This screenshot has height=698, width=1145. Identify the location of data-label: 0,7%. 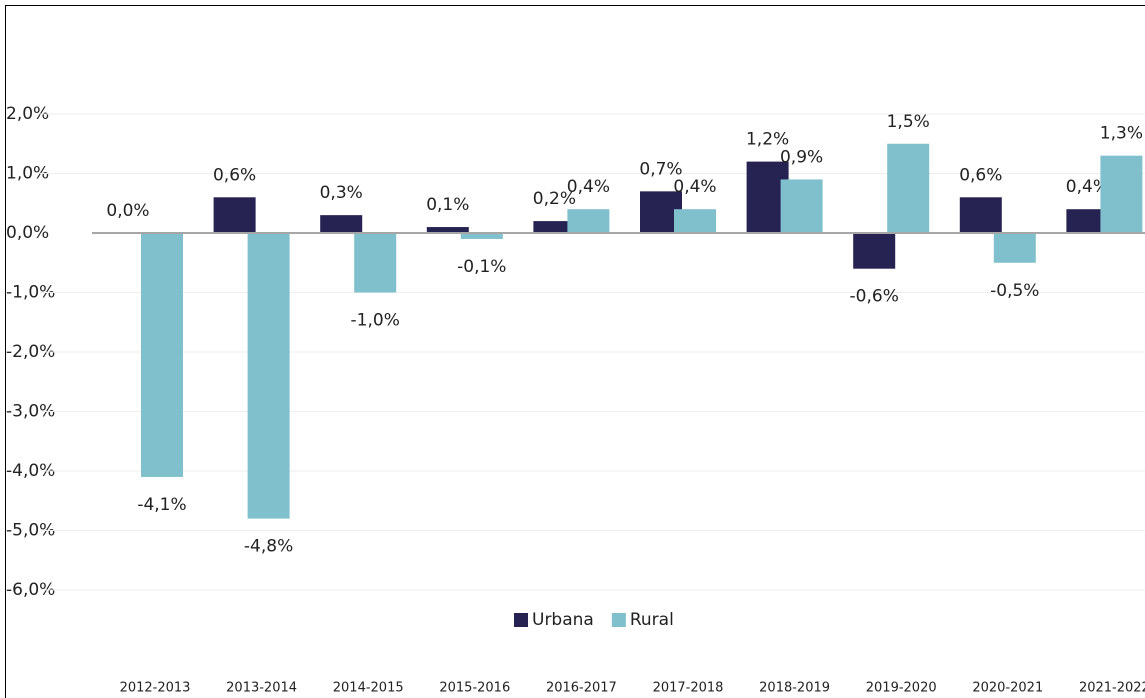
(660, 169).